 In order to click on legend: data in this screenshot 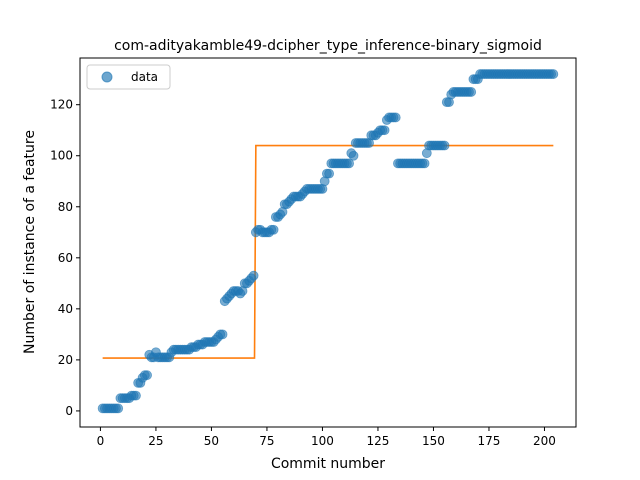, I will do `click(128, 77)`.